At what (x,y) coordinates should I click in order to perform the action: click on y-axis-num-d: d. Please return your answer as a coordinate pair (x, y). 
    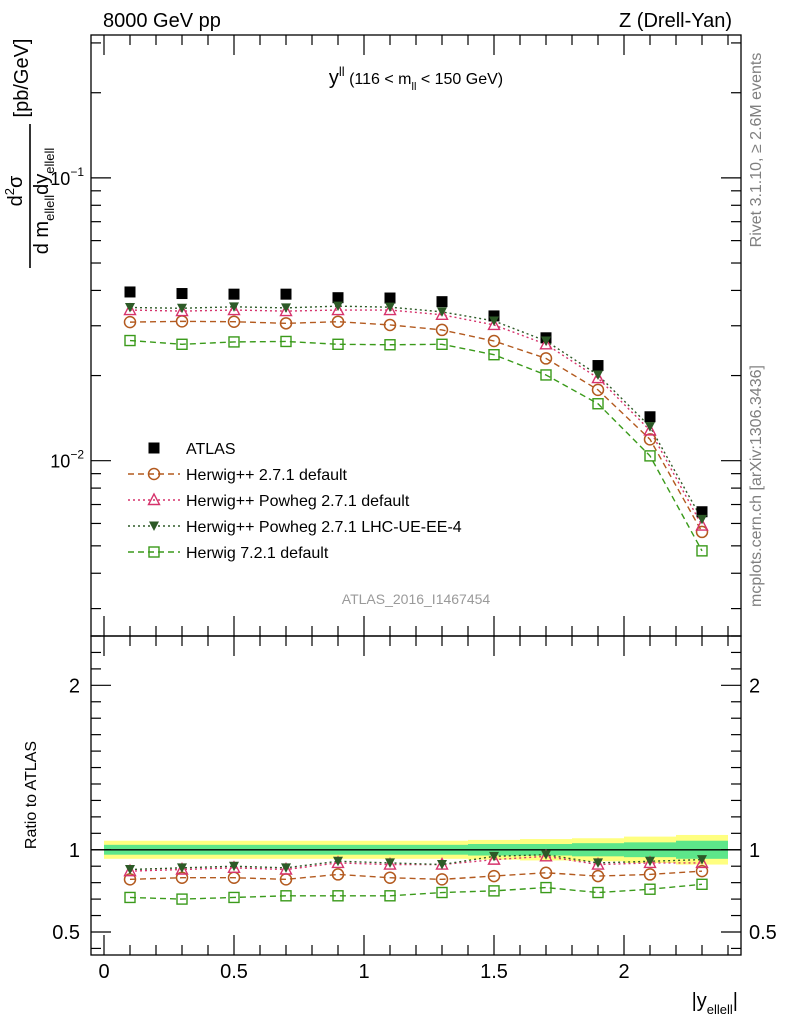
    Looking at the image, I should click on (16, 200).